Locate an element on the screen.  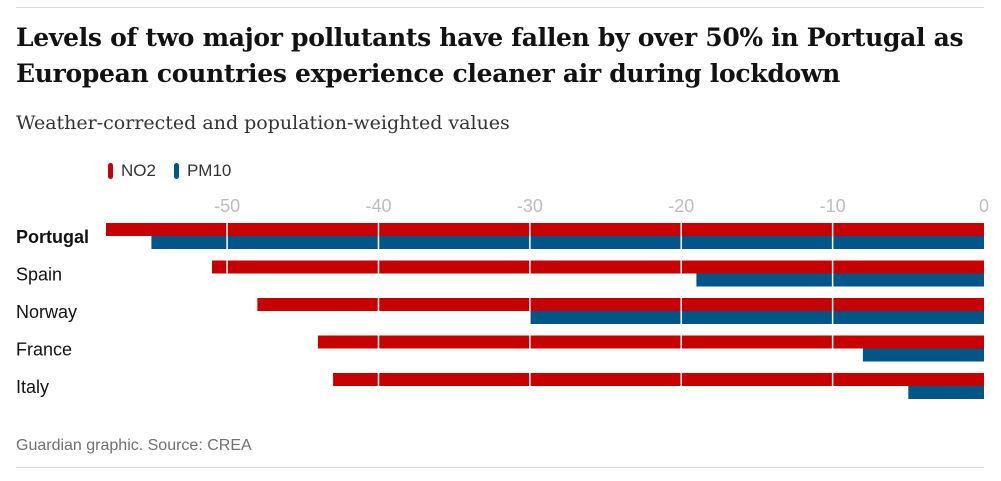
legend-swatch-pm10 is located at coordinates (176, 171).